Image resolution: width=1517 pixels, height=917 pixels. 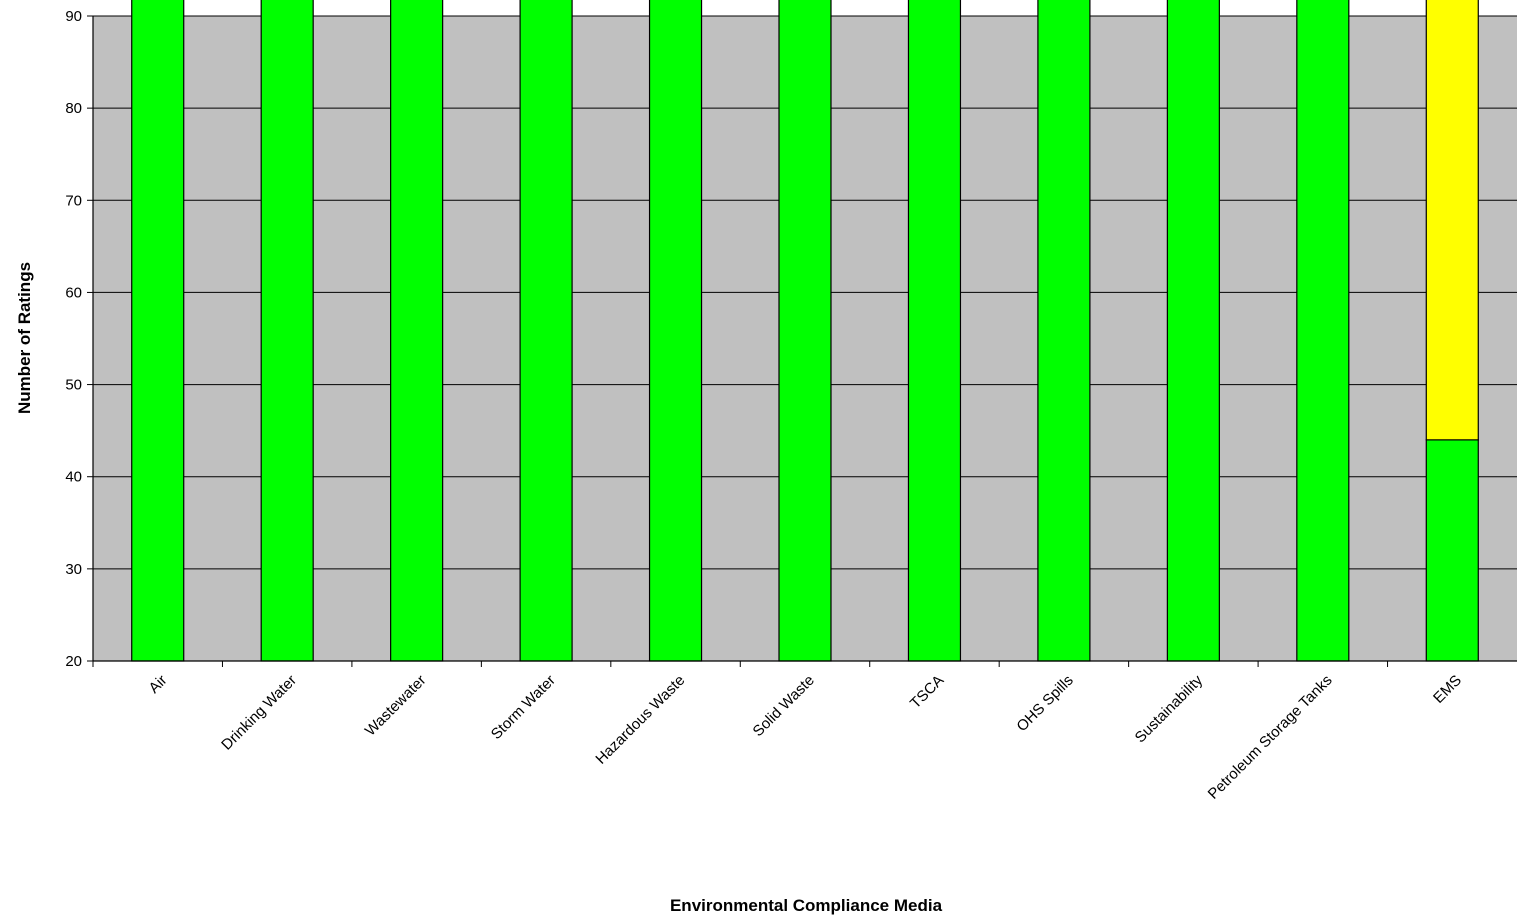 I want to click on x-tick-label: Air, so click(x=158, y=684).